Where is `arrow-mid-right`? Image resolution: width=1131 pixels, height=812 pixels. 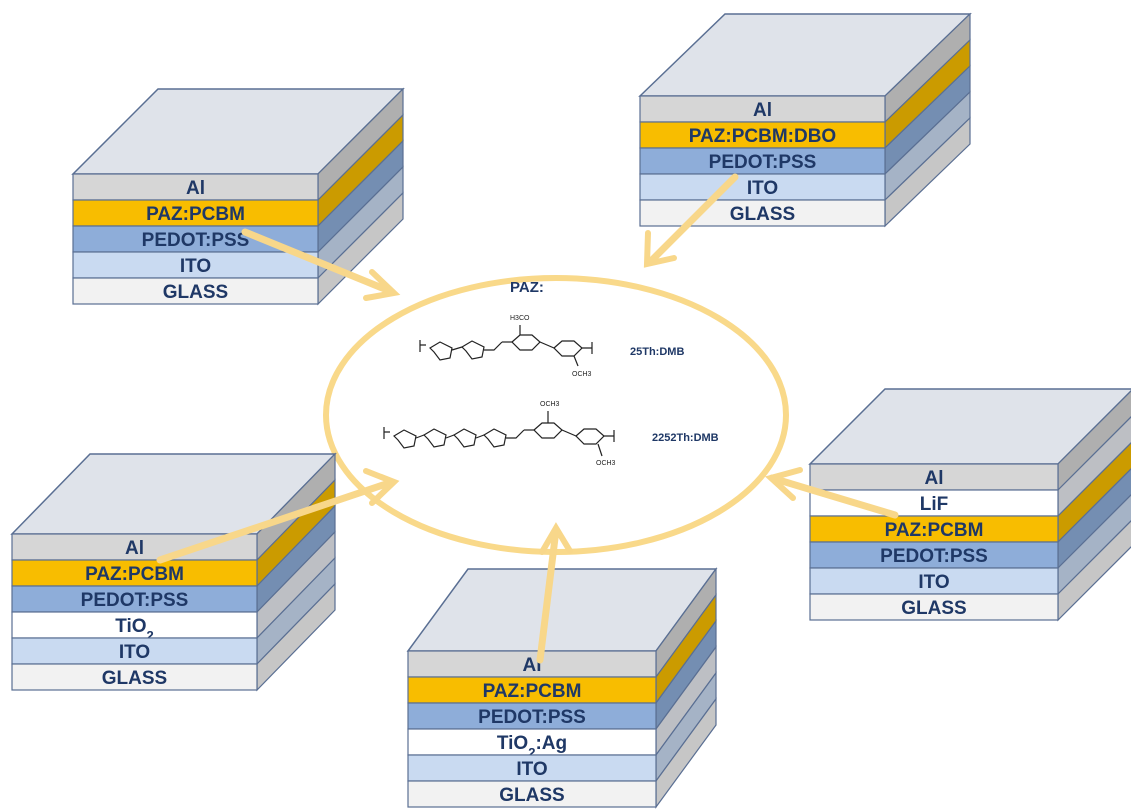 arrow-mid-right is located at coordinates (833, 496).